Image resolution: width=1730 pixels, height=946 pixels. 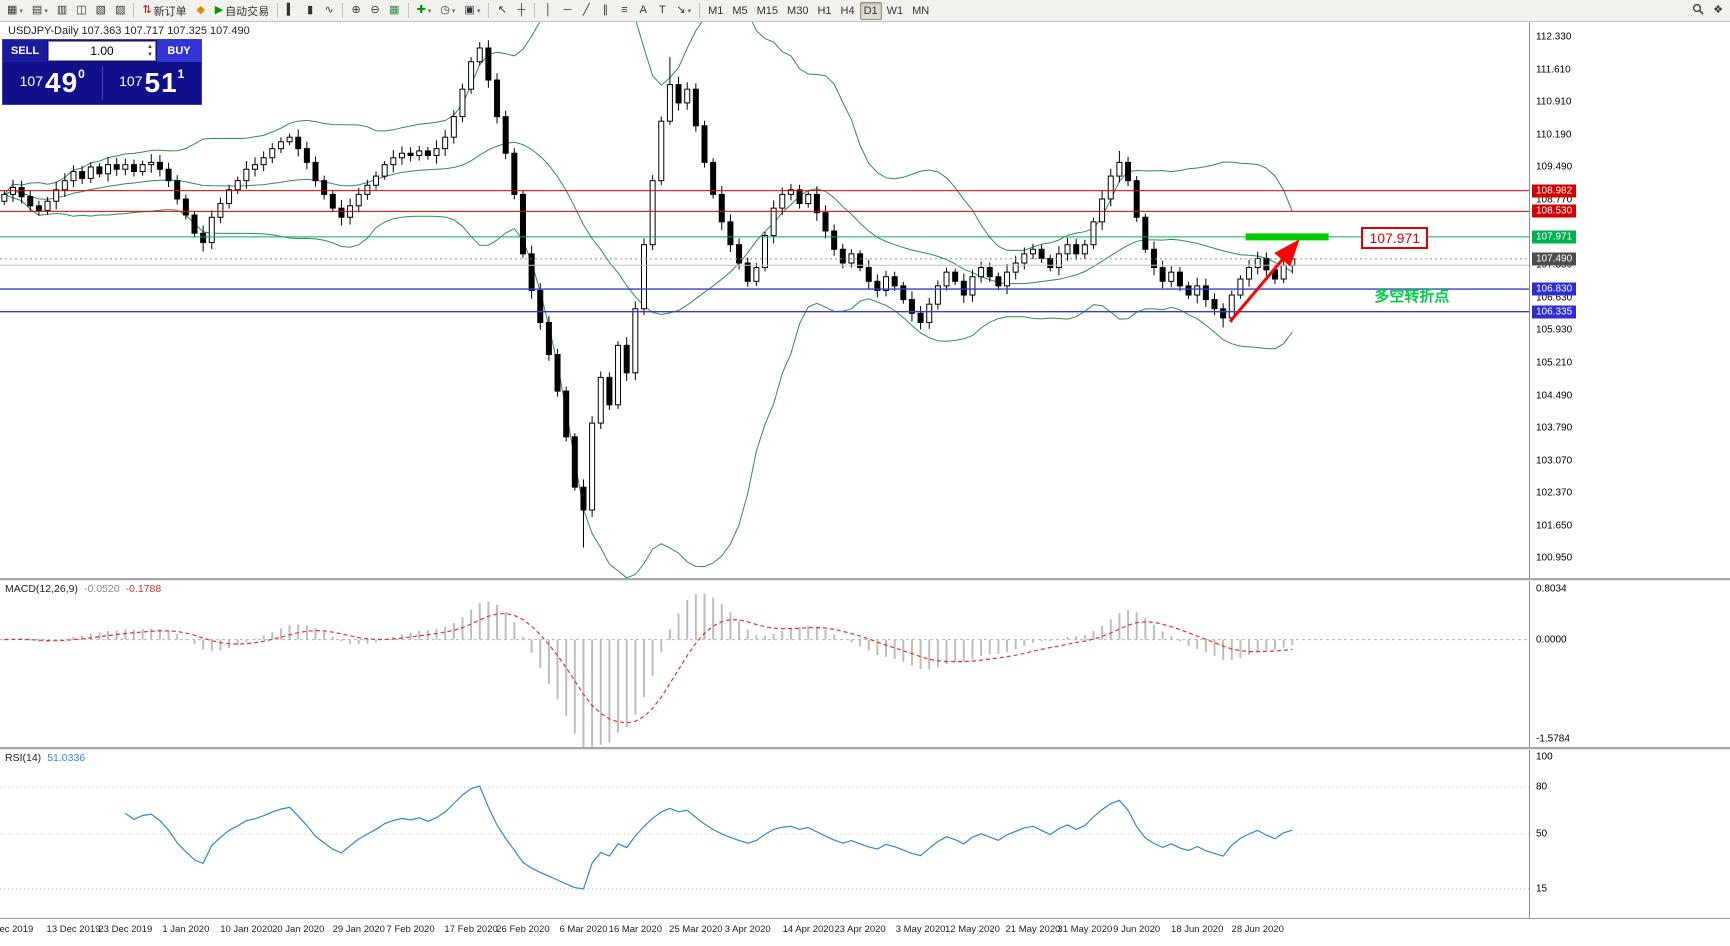 What do you see at coordinates (219, 10) in the screenshot?
I see `autotrading-icon: ▶` at bounding box center [219, 10].